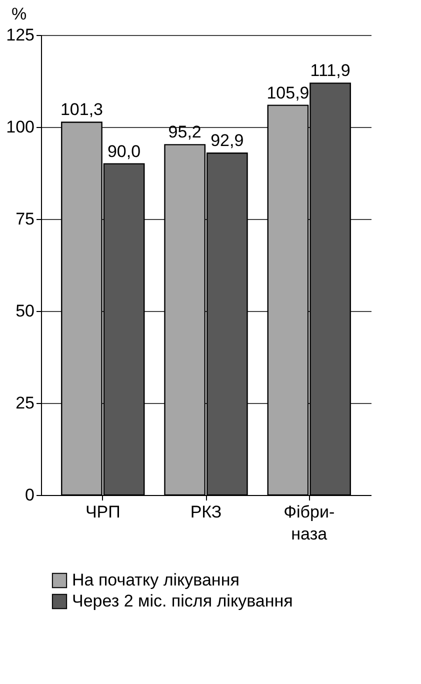  Describe the element at coordinates (288, 92) in the screenshot. I see `data-label: 105,9` at that location.